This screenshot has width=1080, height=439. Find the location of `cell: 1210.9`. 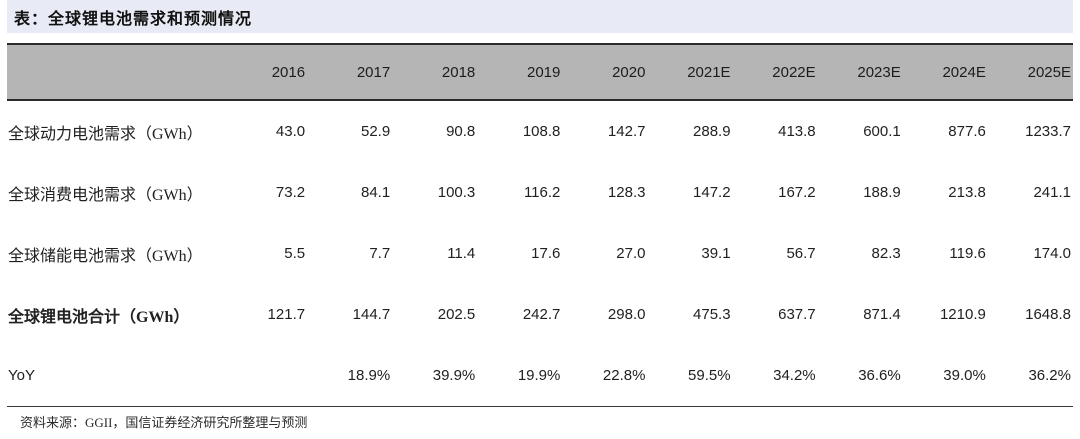

cell: 1210.9 is located at coordinates (962, 314).